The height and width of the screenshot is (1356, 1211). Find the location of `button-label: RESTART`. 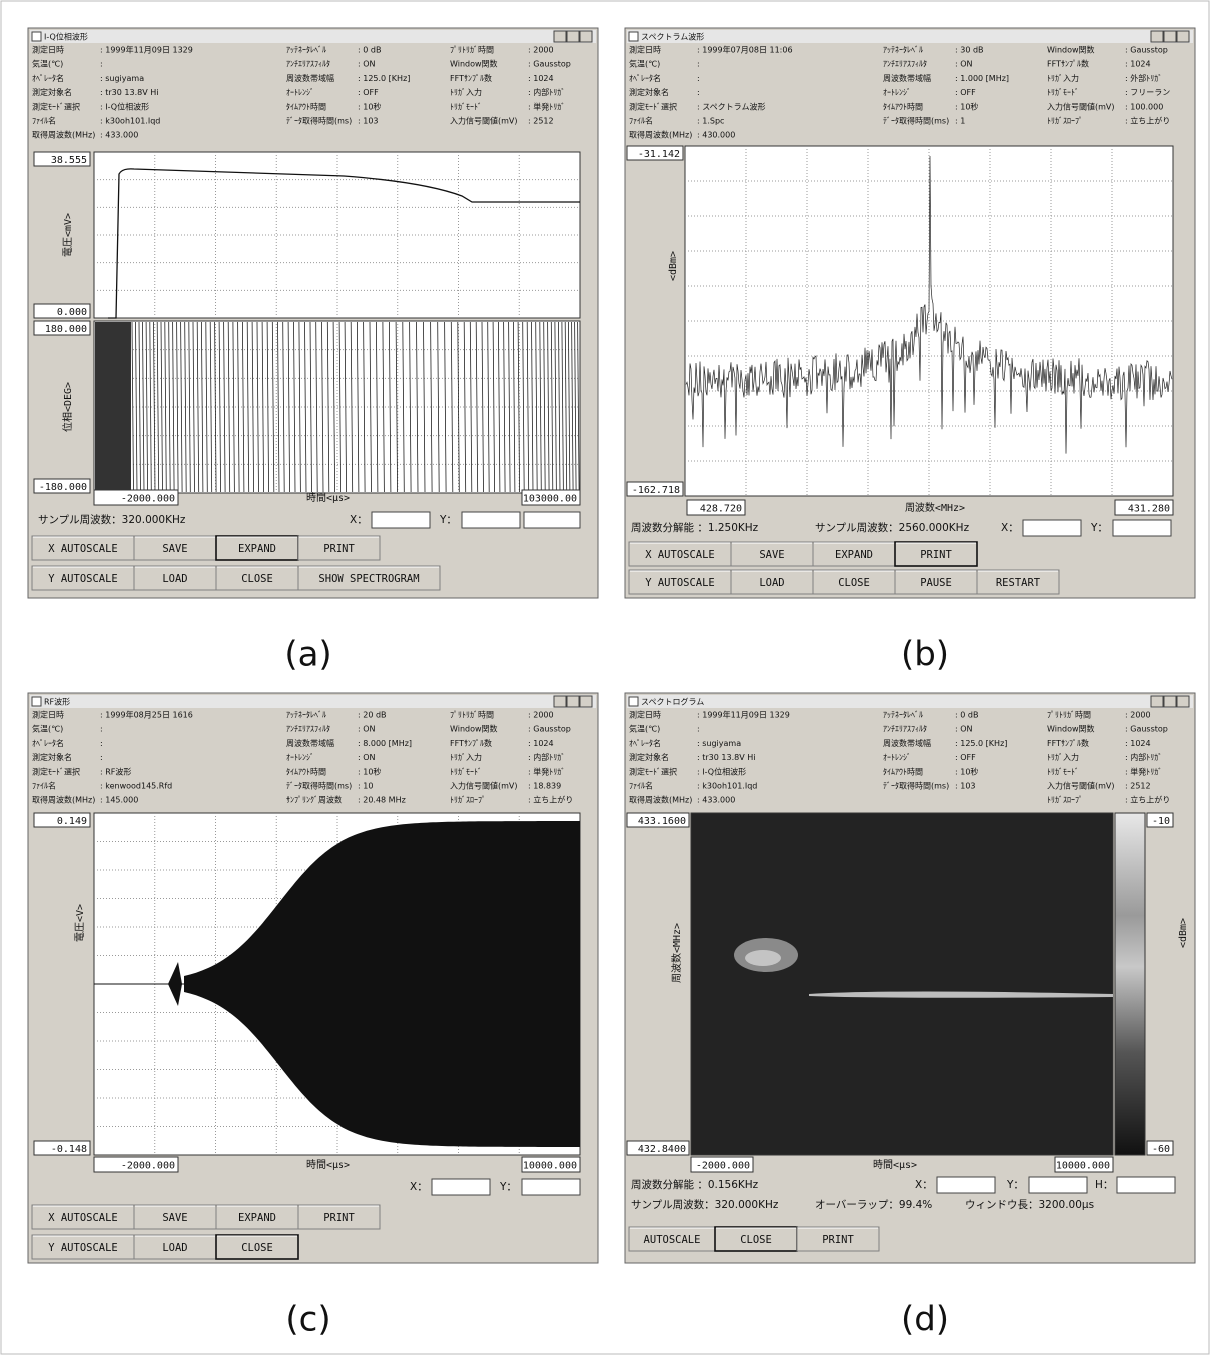

button-label: RESTART is located at coordinates (1018, 583).